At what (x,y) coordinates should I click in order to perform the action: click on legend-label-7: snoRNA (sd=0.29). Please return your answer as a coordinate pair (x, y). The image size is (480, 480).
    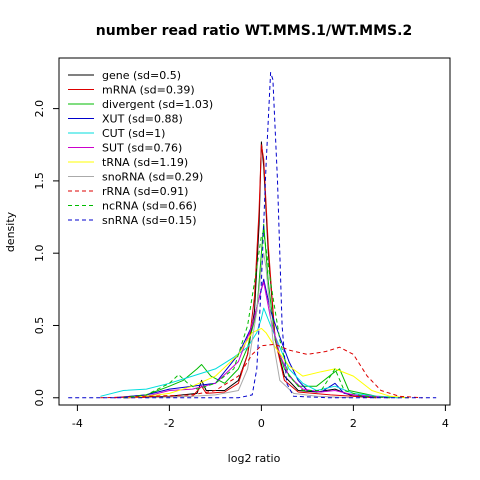
    Looking at the image, I should click on (152, 177).